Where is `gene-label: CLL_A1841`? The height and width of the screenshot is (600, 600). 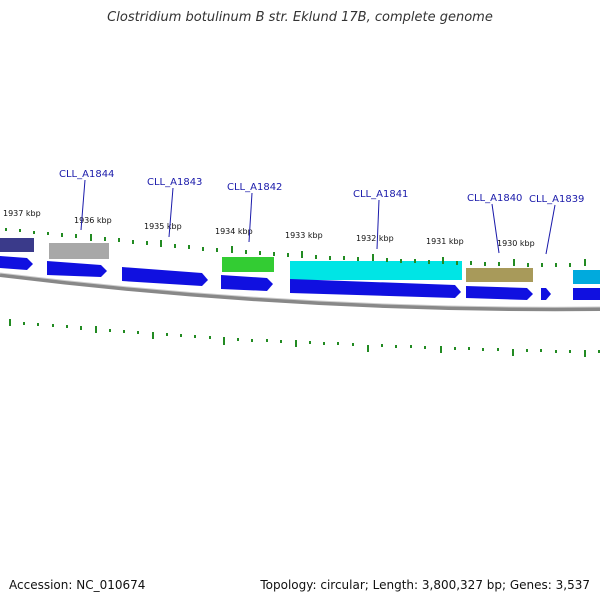 gene-label: CLL_A1841 is located at coordinates (380, 194).